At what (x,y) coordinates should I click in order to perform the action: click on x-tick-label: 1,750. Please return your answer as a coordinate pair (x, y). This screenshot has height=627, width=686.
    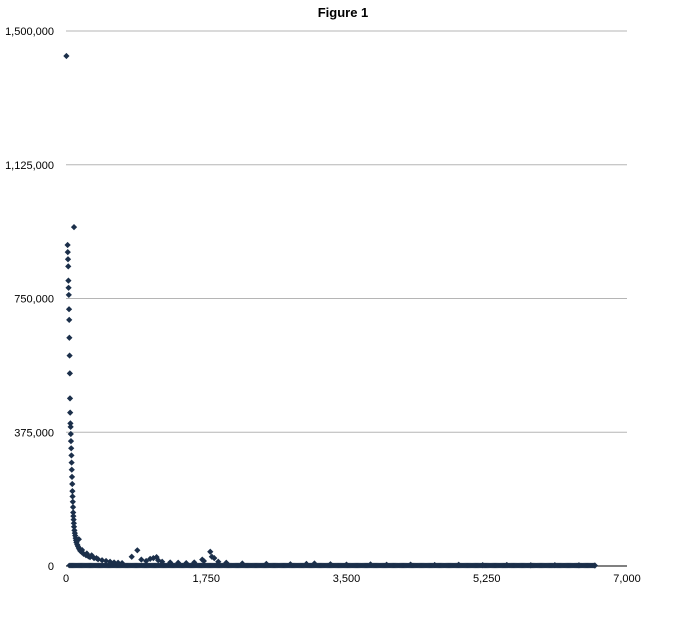
    Looking at the image, I should click on (206, 579).